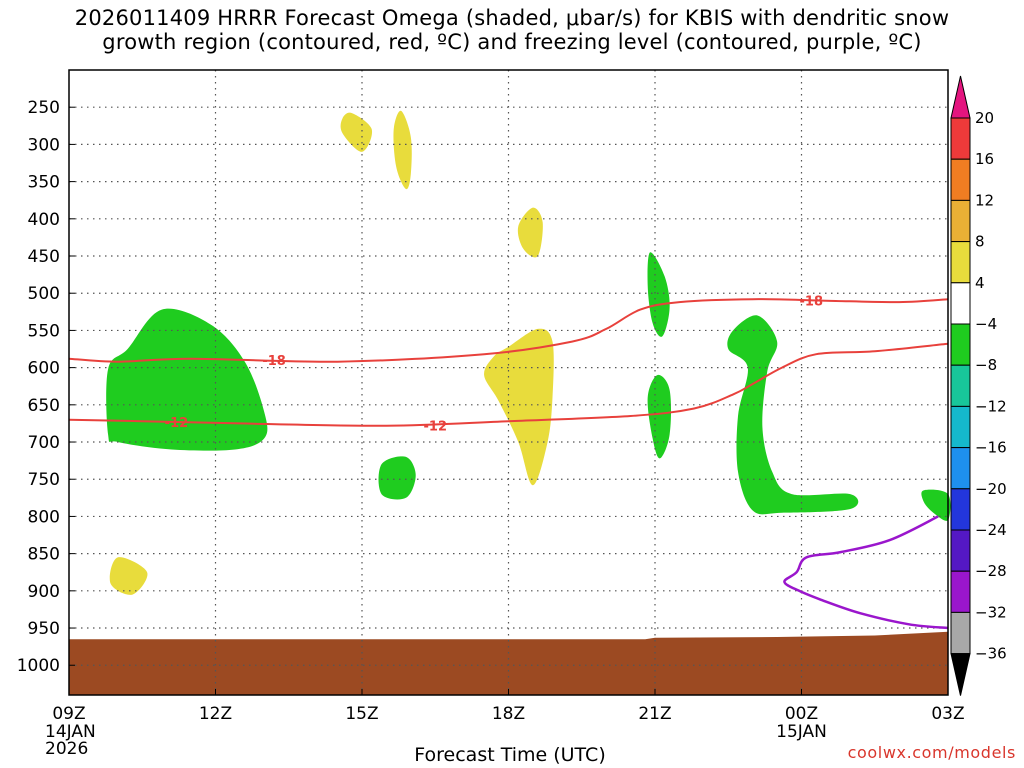 This screenshot has width=1024, height=768. Describe the element at coordinates (44, 220) in the screenshot. I see `y-tick-label-400: 400` at that location.